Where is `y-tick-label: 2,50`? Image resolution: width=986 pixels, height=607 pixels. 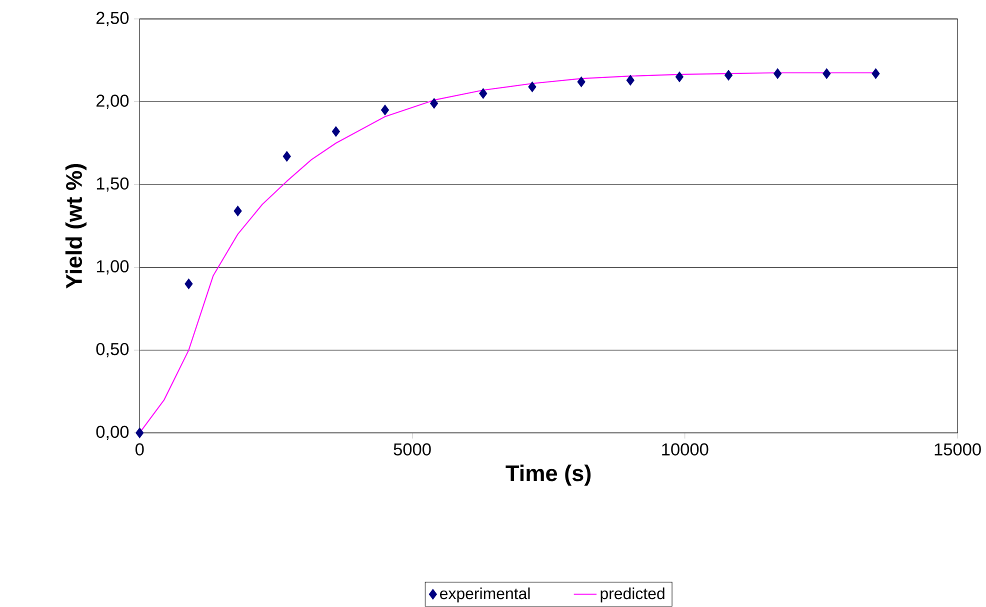 y-tick-label: 2,50 is located at coordinates (112, 19).